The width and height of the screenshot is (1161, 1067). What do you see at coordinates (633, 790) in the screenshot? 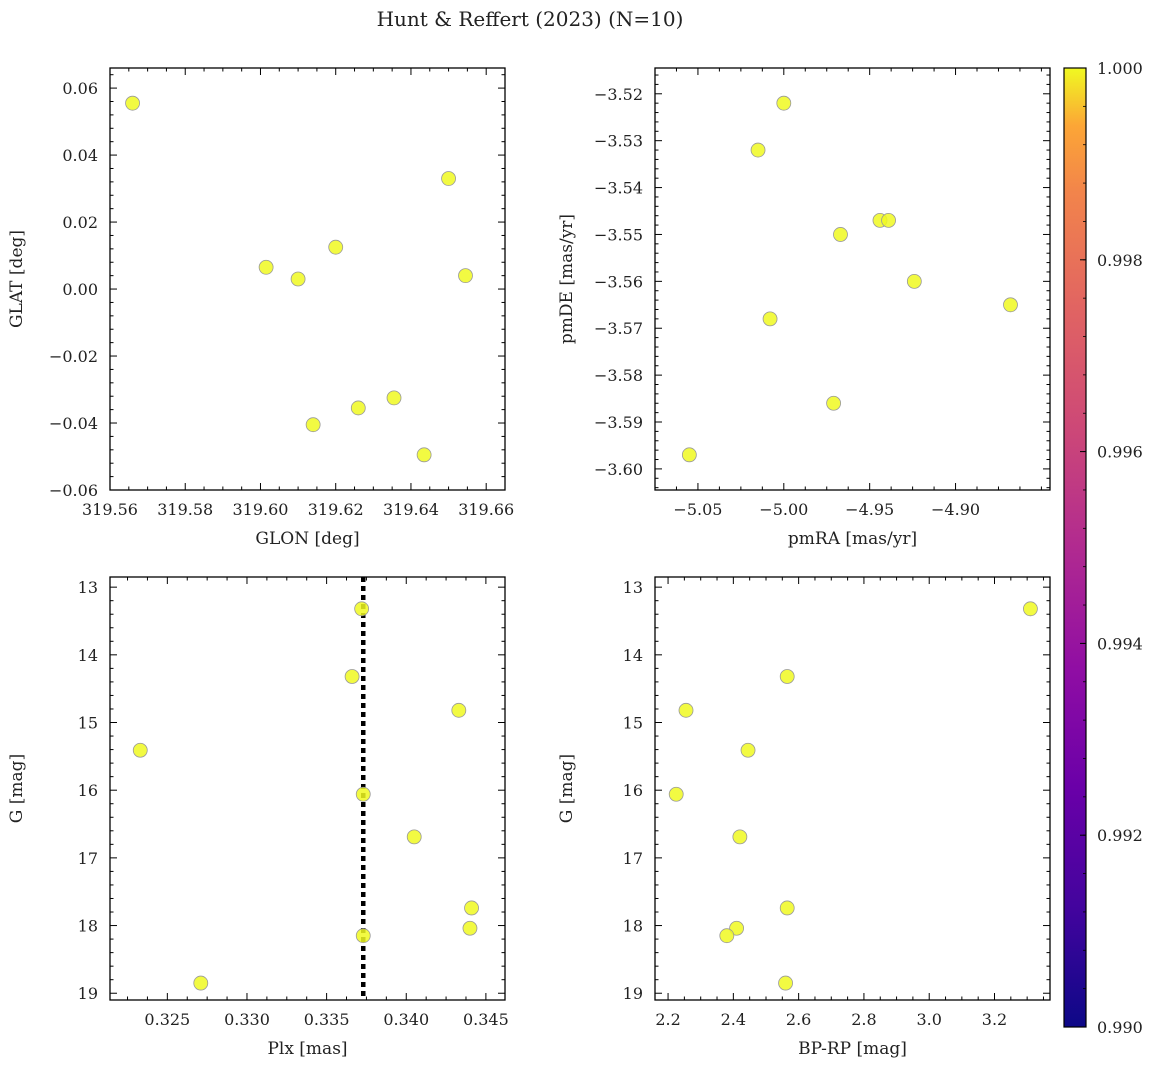
I see `y-tick-label: 16` at bounding box center [633, 790].